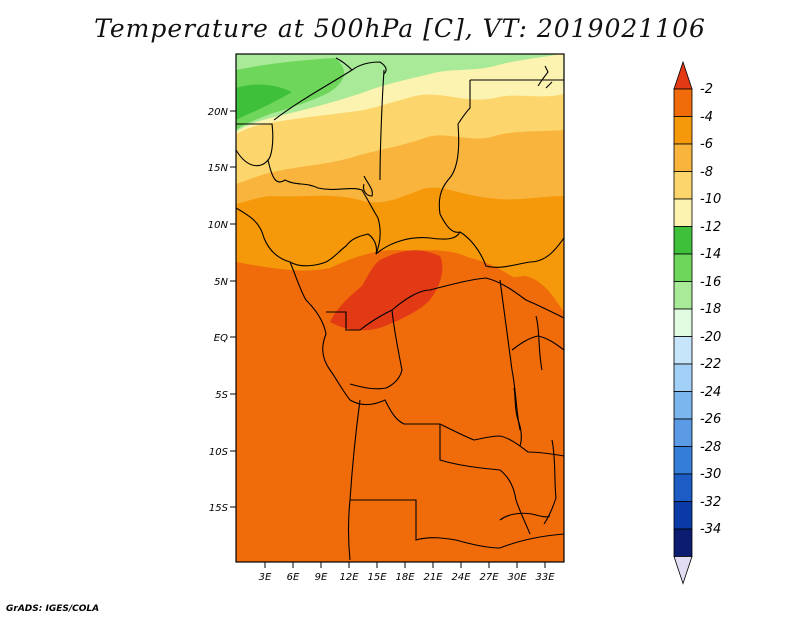 The width and height of the screenshot is (800, 618). What do you see at coordinates (386, 290) in the screenshot?
I see `band-minus2-congo` at bounding box center [386, 290].